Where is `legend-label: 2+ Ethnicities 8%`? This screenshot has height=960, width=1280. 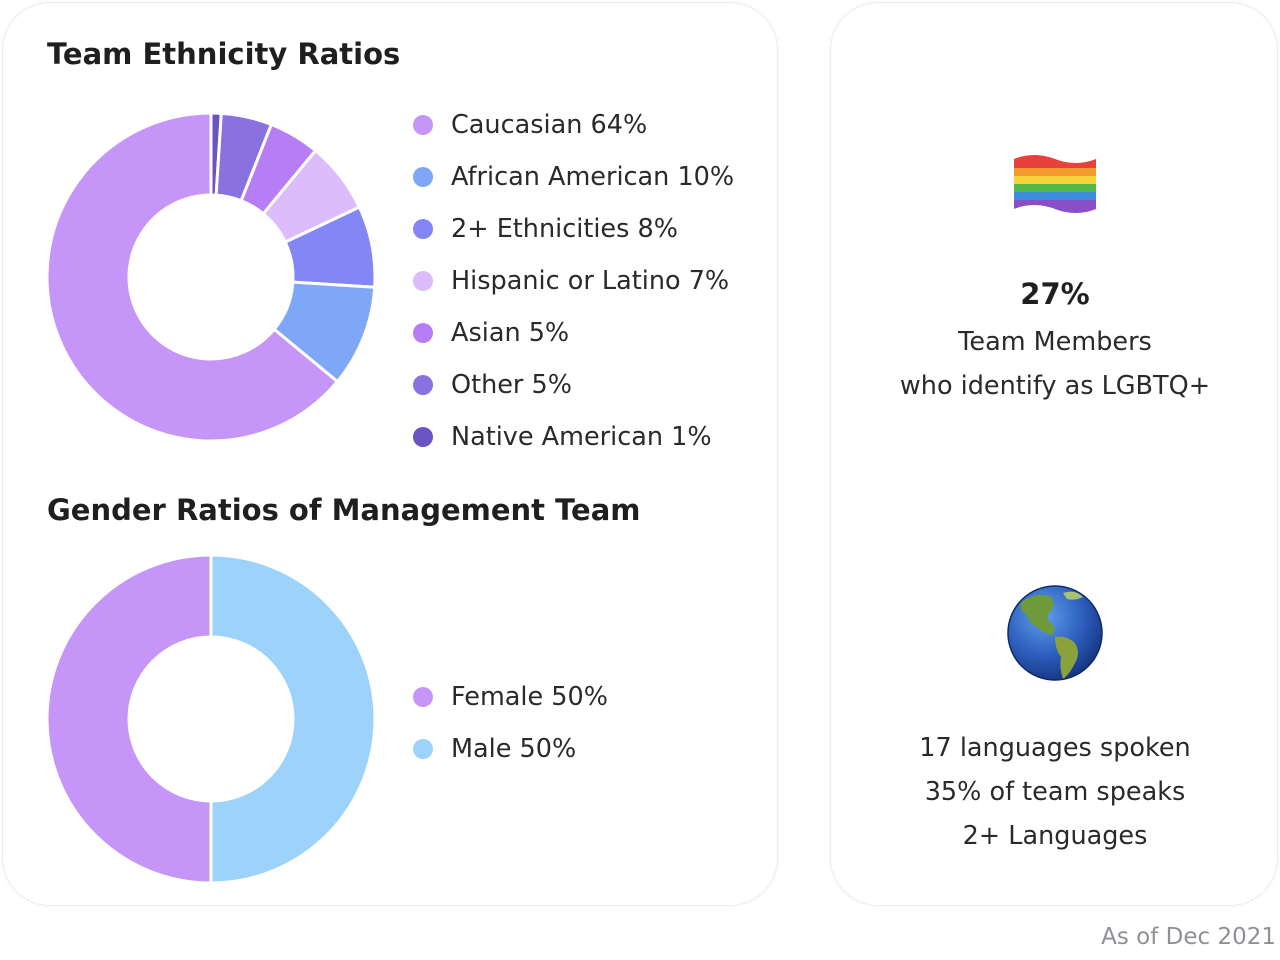 legend-label: 2+ Ethnicities 8% is located at coordinates (564, 229).